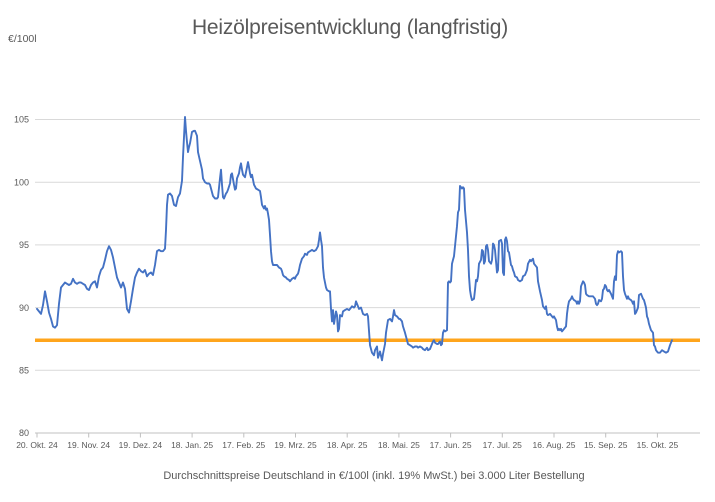 The image size is (715, 502). I want to click on y-tick-label: 90, so click(24, 308).